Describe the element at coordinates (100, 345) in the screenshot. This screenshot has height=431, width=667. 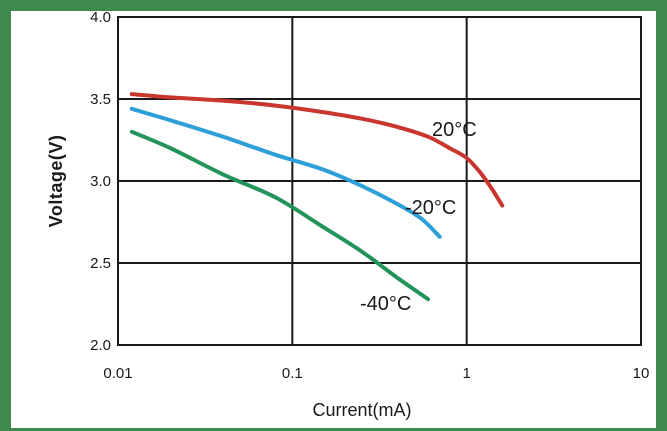
I see `y-tick-label: 2.0` at that location.